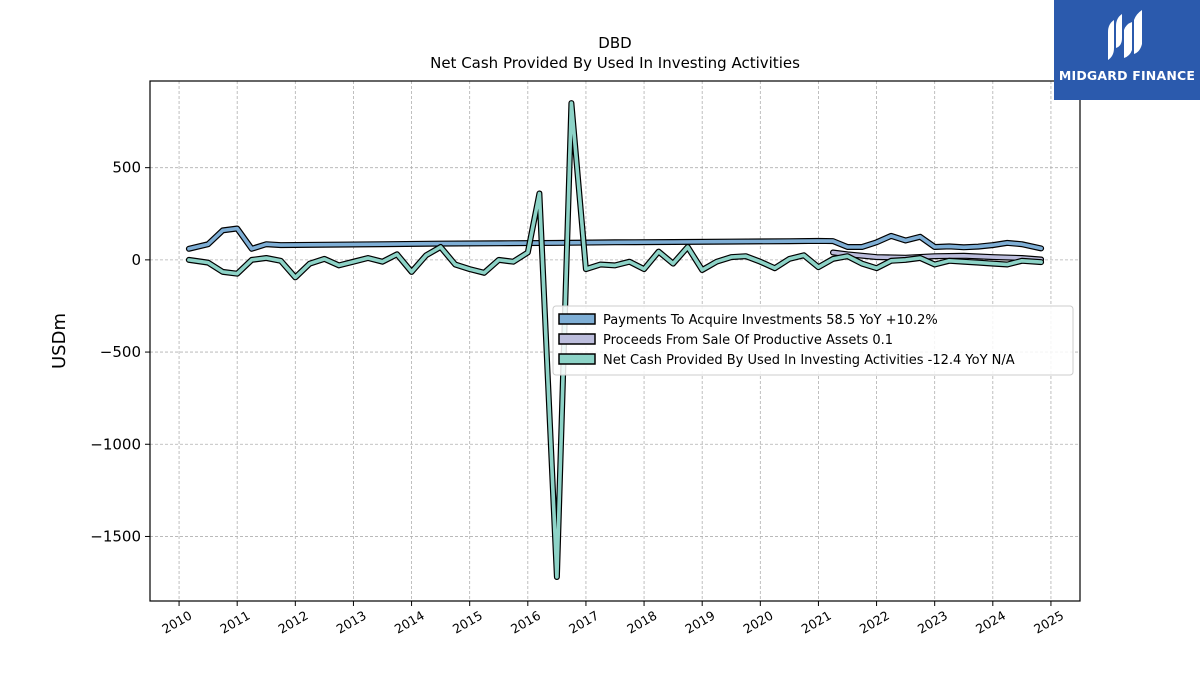 The image size is (1200, 675). What do you see at coordinates (59, 341) in the screenshot?
I see `y-axis-label: USDm` at bounding box center [59, 341].